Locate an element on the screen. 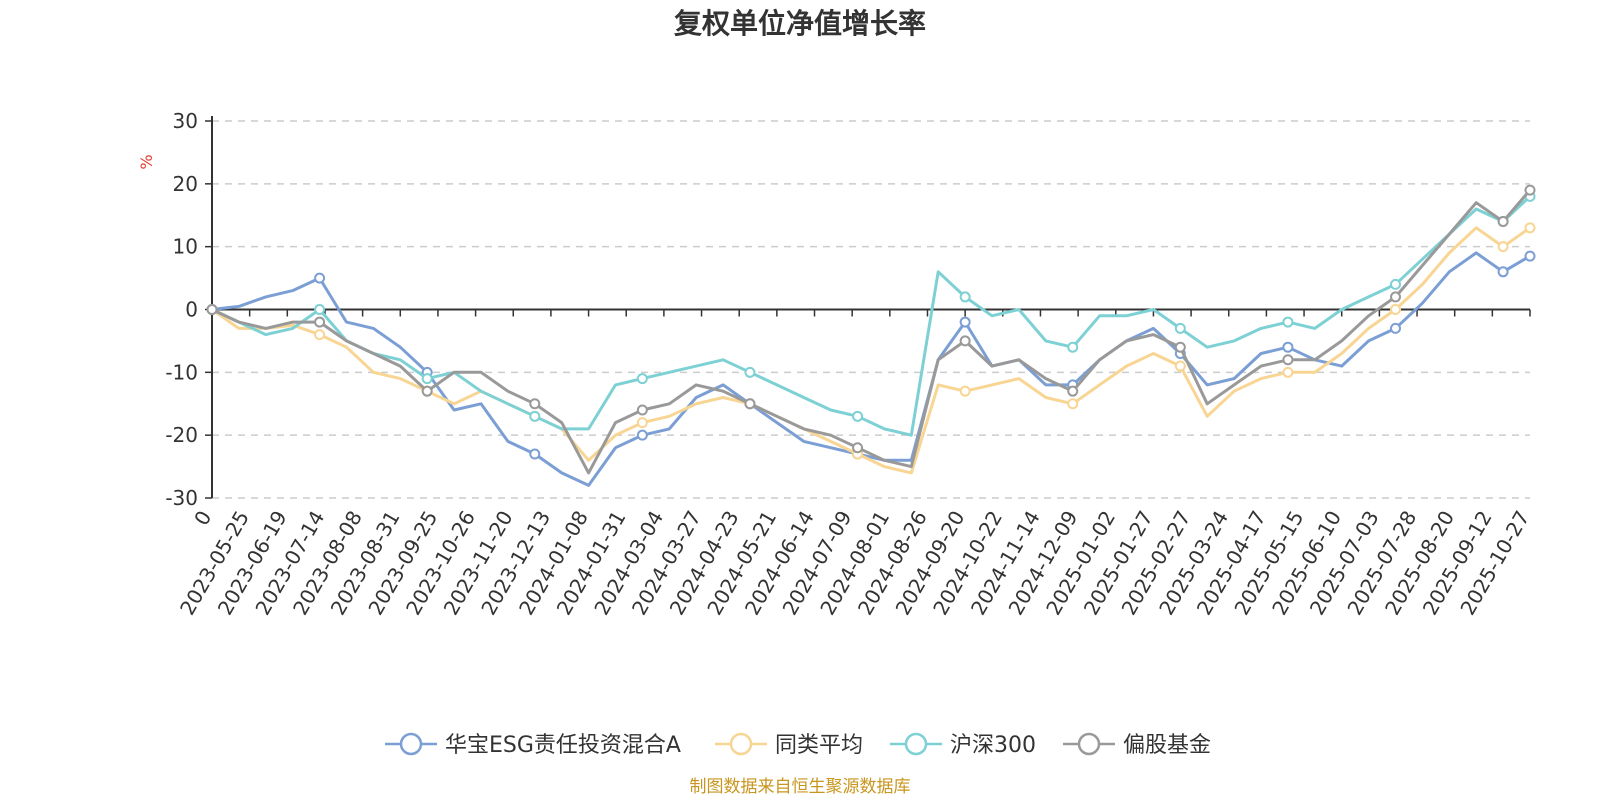 This screenshot has width=1600, height=800. y-tick-label: 0 is located at coordinates (191, 310).